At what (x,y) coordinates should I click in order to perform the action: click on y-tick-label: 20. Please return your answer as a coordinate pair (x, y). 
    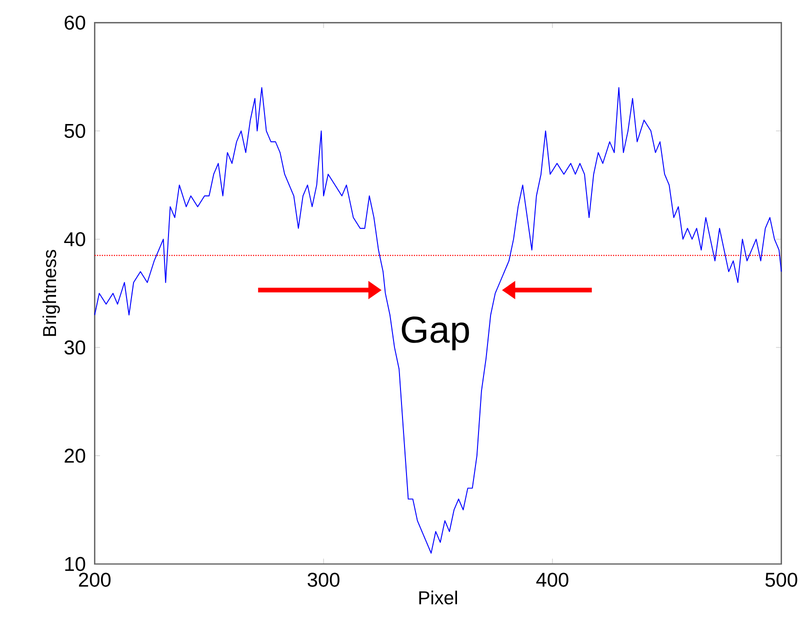
    Looking at the image, I should click on (75, 455).